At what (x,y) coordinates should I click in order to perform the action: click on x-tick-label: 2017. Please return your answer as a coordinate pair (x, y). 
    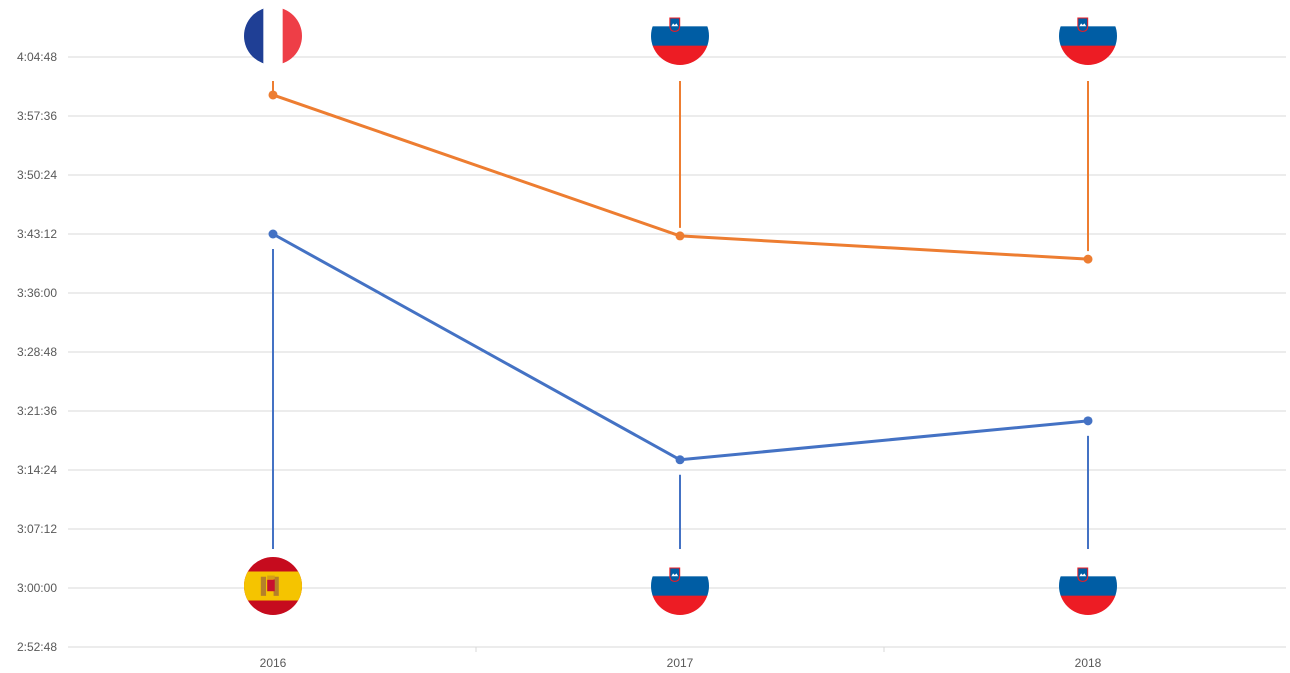
    Looking at the image, I should click on (680, 663).